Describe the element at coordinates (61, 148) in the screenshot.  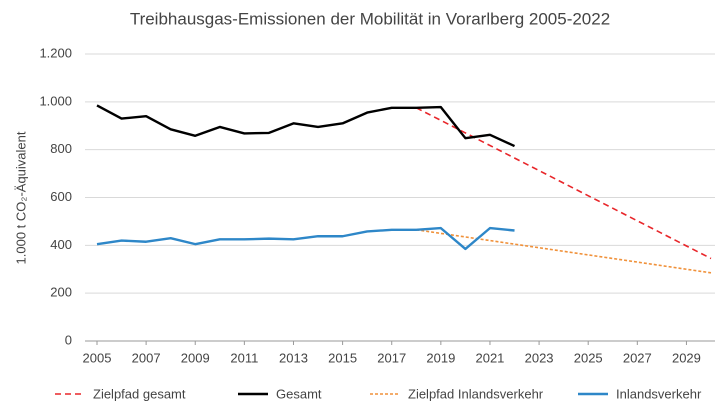
I see `y-tick-label: 800` at that location.